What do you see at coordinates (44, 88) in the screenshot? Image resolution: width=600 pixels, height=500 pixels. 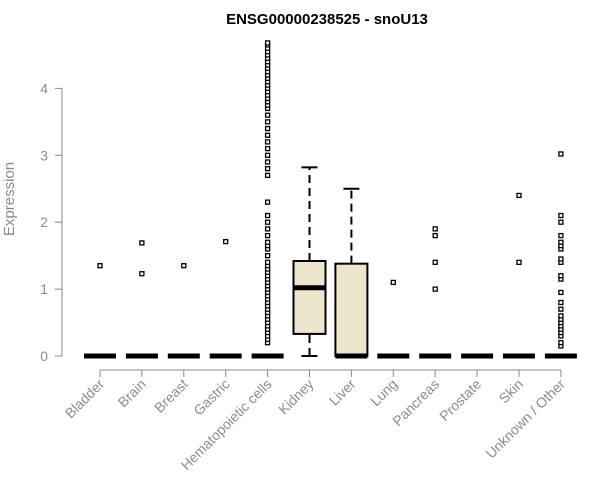 I see `y-tick-label: 4` at bounding box center [44, 88].